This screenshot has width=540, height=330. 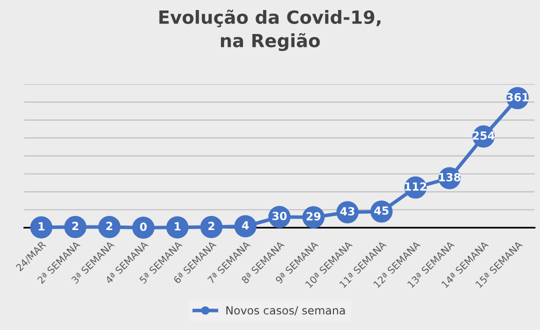 I want to click on chart-title: Evolução da Covid-19, na Região, so click(x=269, y=31).